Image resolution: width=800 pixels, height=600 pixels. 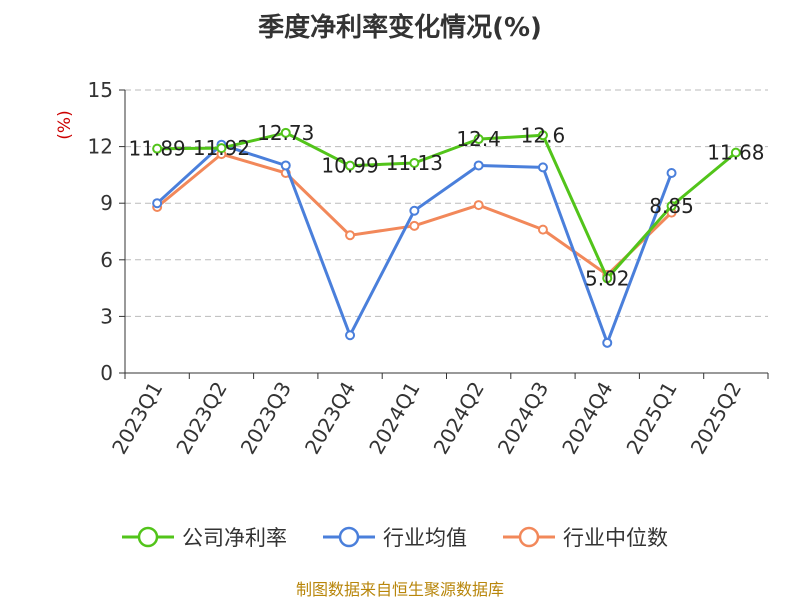 What do you see at coordinates (100, 90) in the screenshot?
I see `y-tick-label: 15` at bounding box center [100, 90].